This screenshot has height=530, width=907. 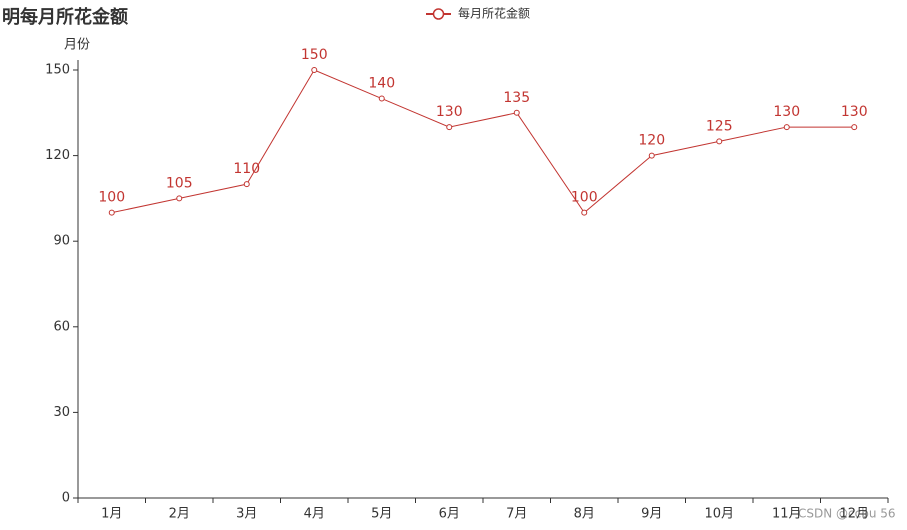 I want to click on y-tick-label: 0, so click(x=66, y=498).